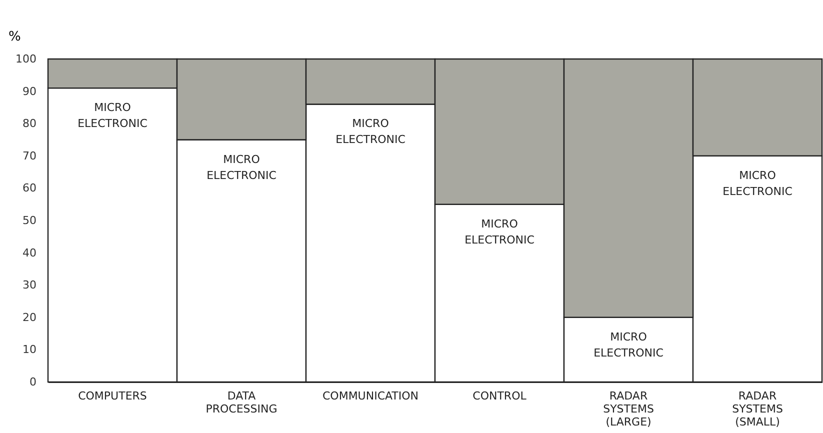 This screenshot has height=433, width=823. I want to click on y-tick-label: 40, so click(29, 253).